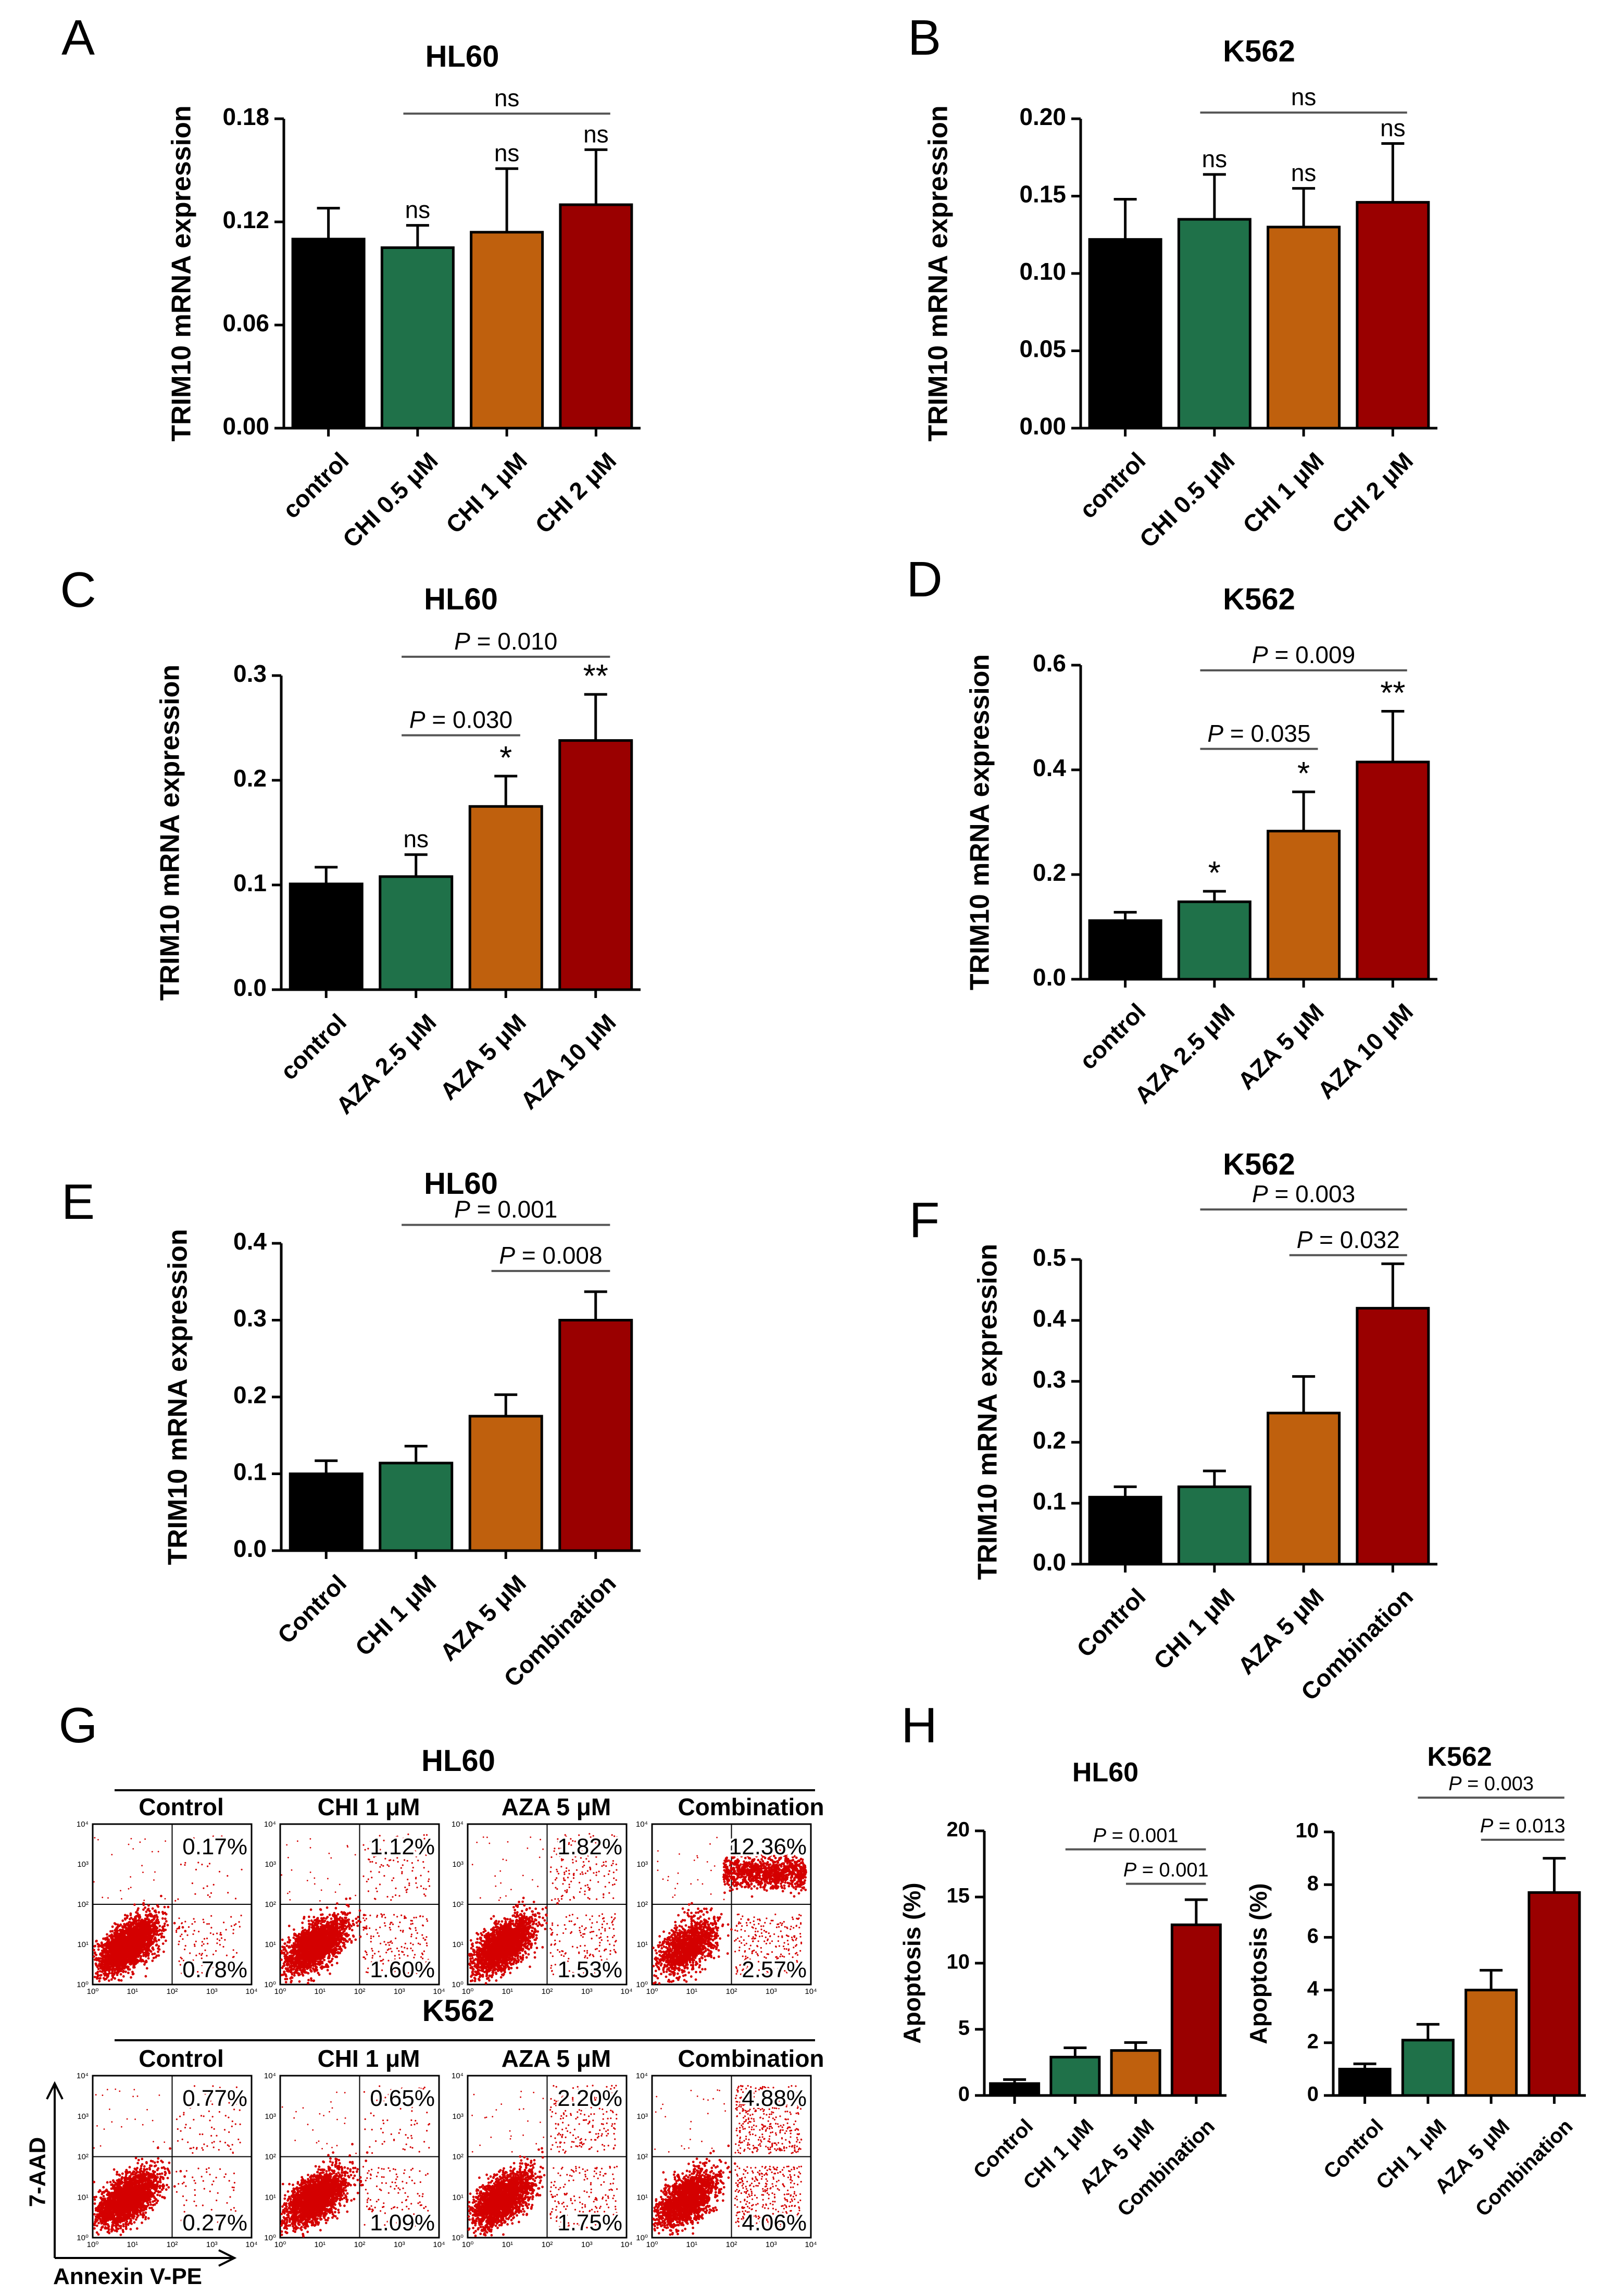  What do you see at coordinates (1214, 873) in the screenshot?
I see `significance-mark: *` at bounding box center [1214, 873].